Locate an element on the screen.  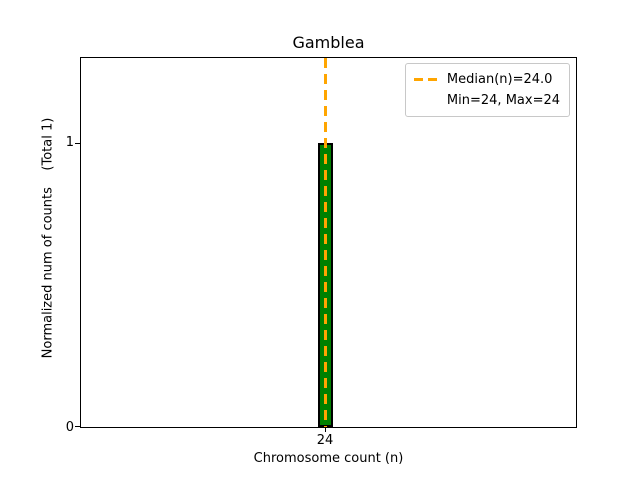
legend-row-minmax: Min=24, Max=24 is located at coordinates (487, 100).